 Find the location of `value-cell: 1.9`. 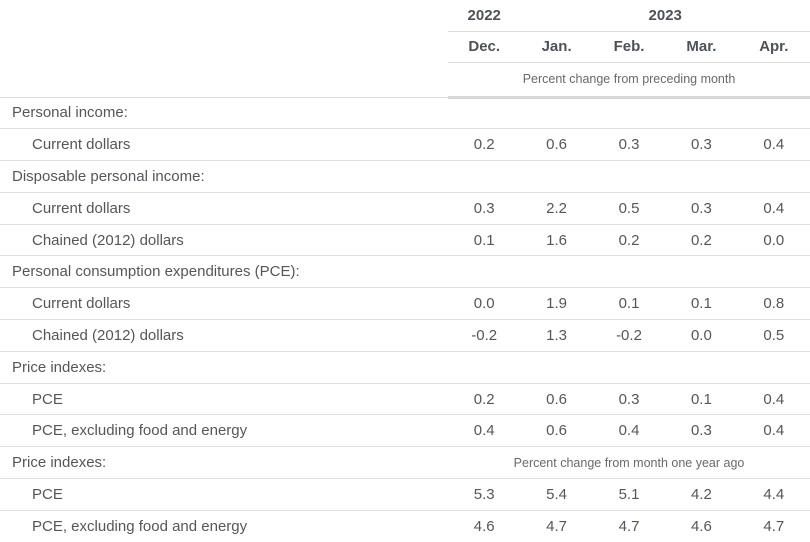

value-cell: 1.9 is located at coordinates (556, 304).